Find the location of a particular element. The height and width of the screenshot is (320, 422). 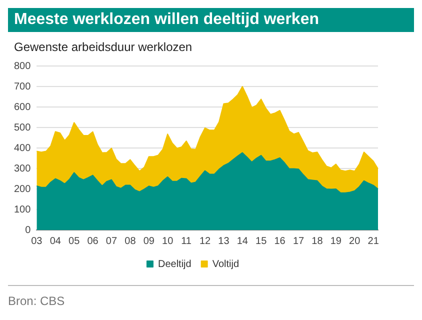

text: Bron: CBS is located at coordinates (37, 301).